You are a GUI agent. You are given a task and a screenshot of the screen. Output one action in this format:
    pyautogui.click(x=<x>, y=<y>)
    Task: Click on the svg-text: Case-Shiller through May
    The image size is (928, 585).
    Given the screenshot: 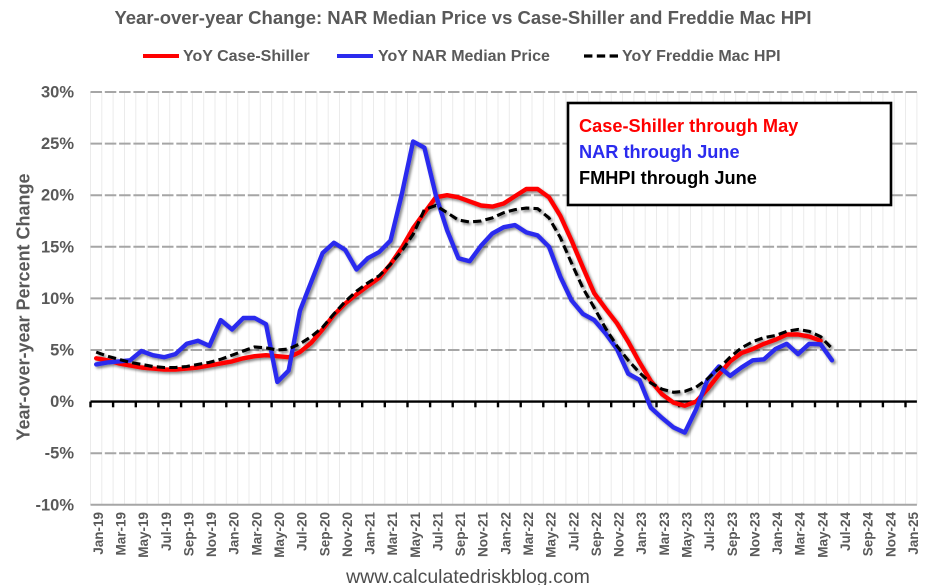 What is the action you would take?
    pyautogui.click(x=689, y=126)
    